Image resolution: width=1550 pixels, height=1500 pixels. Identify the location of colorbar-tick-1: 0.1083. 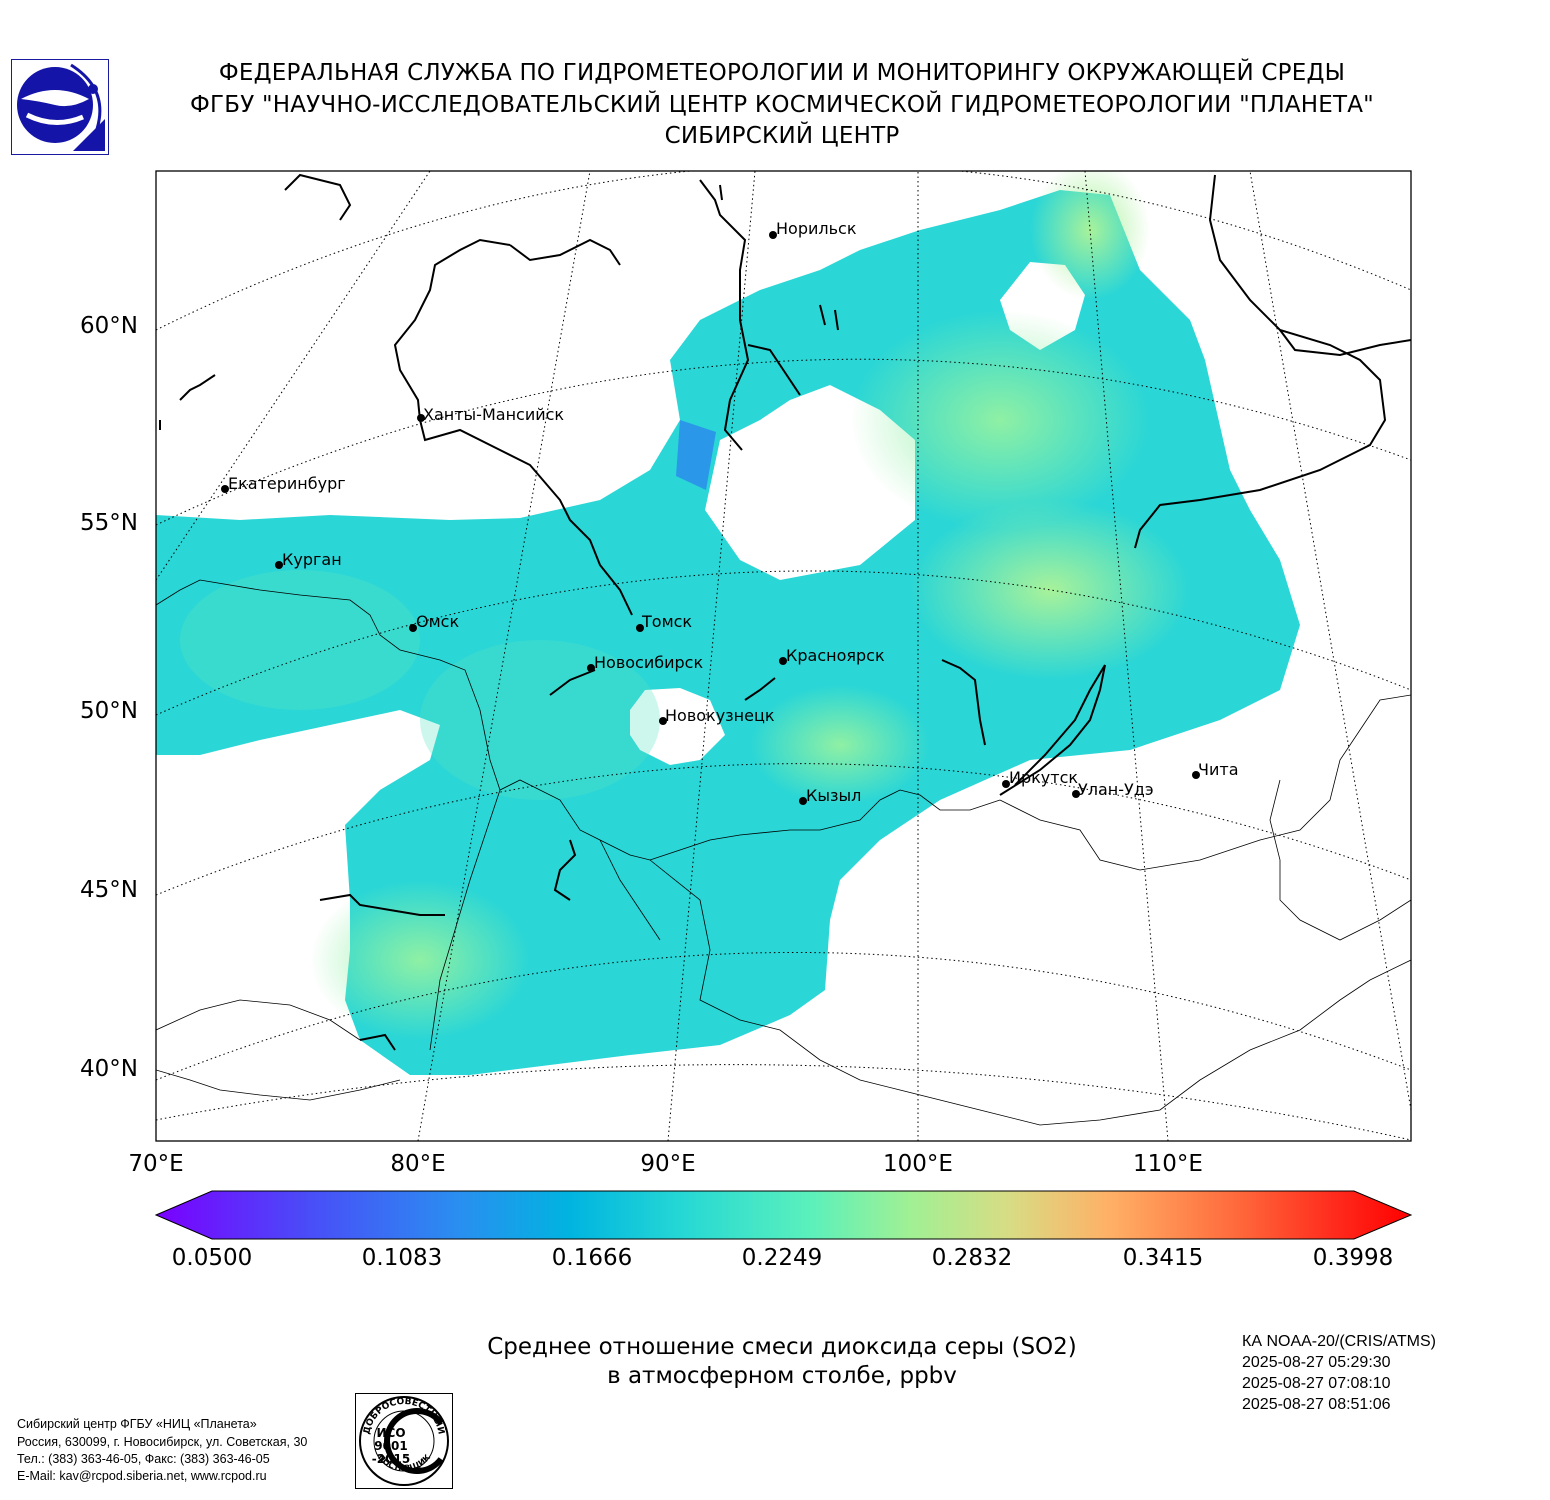
(402, 1258).